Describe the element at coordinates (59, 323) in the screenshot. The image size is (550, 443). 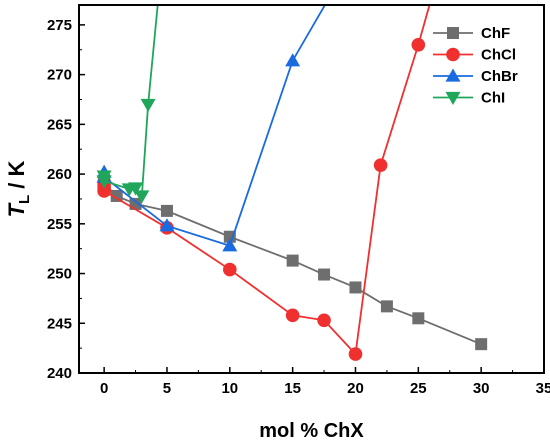
I see `y-tick-label: 245` at that location.